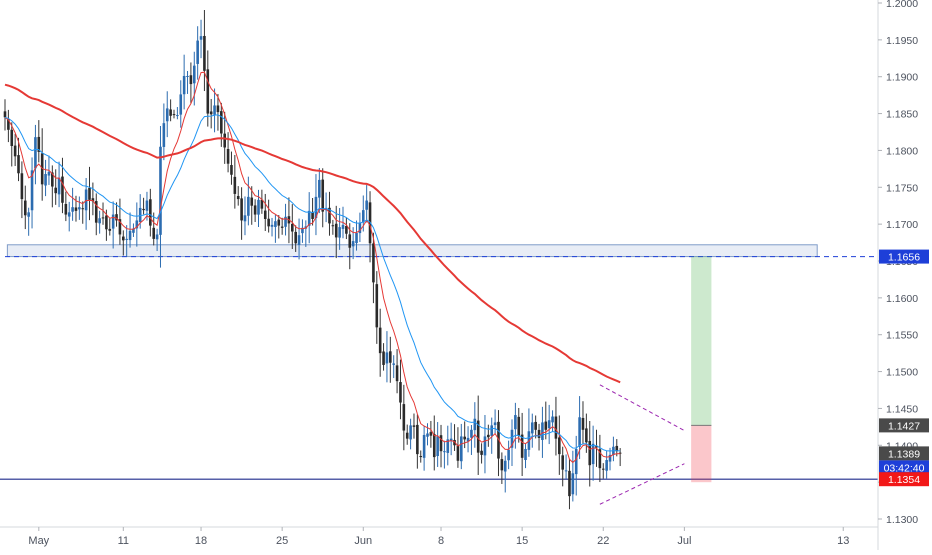  What do you see at coordinates (412, 251) in the screenshot?
I see `support-zone` at bounding box center [412, 251].